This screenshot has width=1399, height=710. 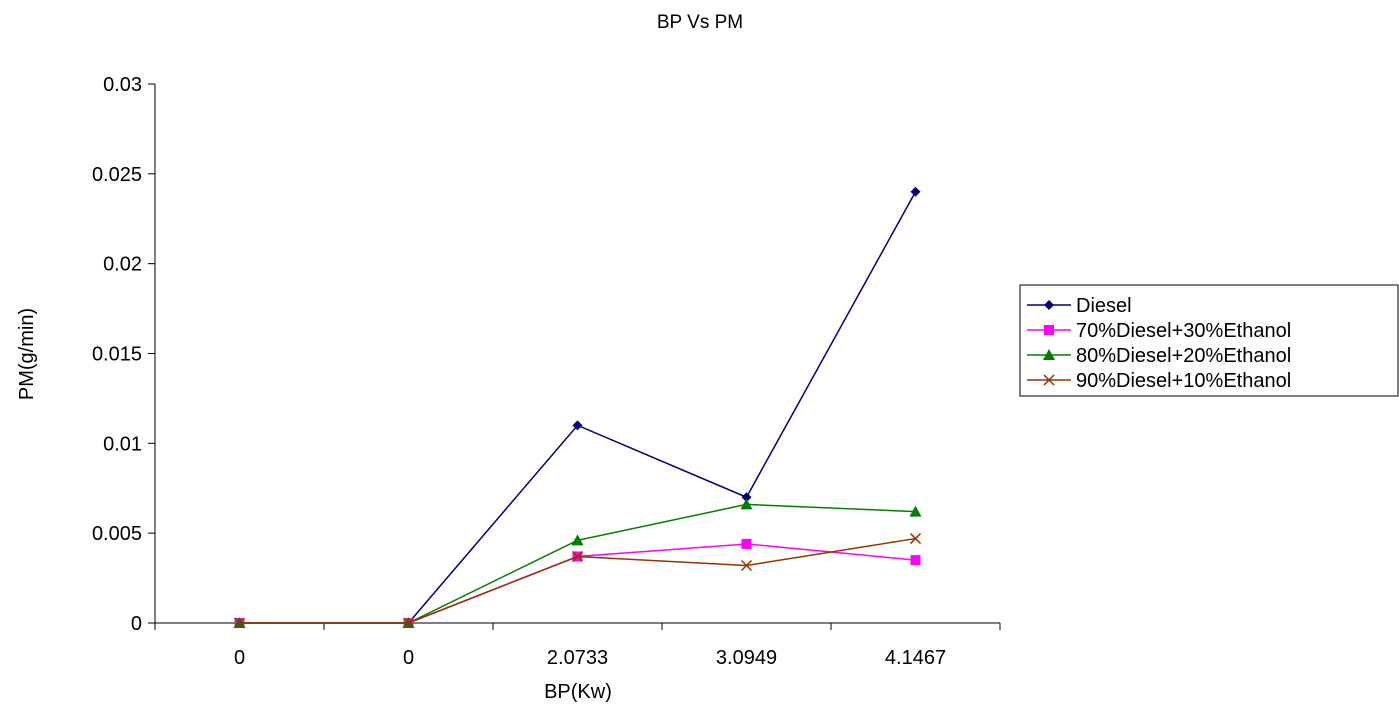 I want to click on x-tick-label: 3.0949, so click(x=746, y=658).